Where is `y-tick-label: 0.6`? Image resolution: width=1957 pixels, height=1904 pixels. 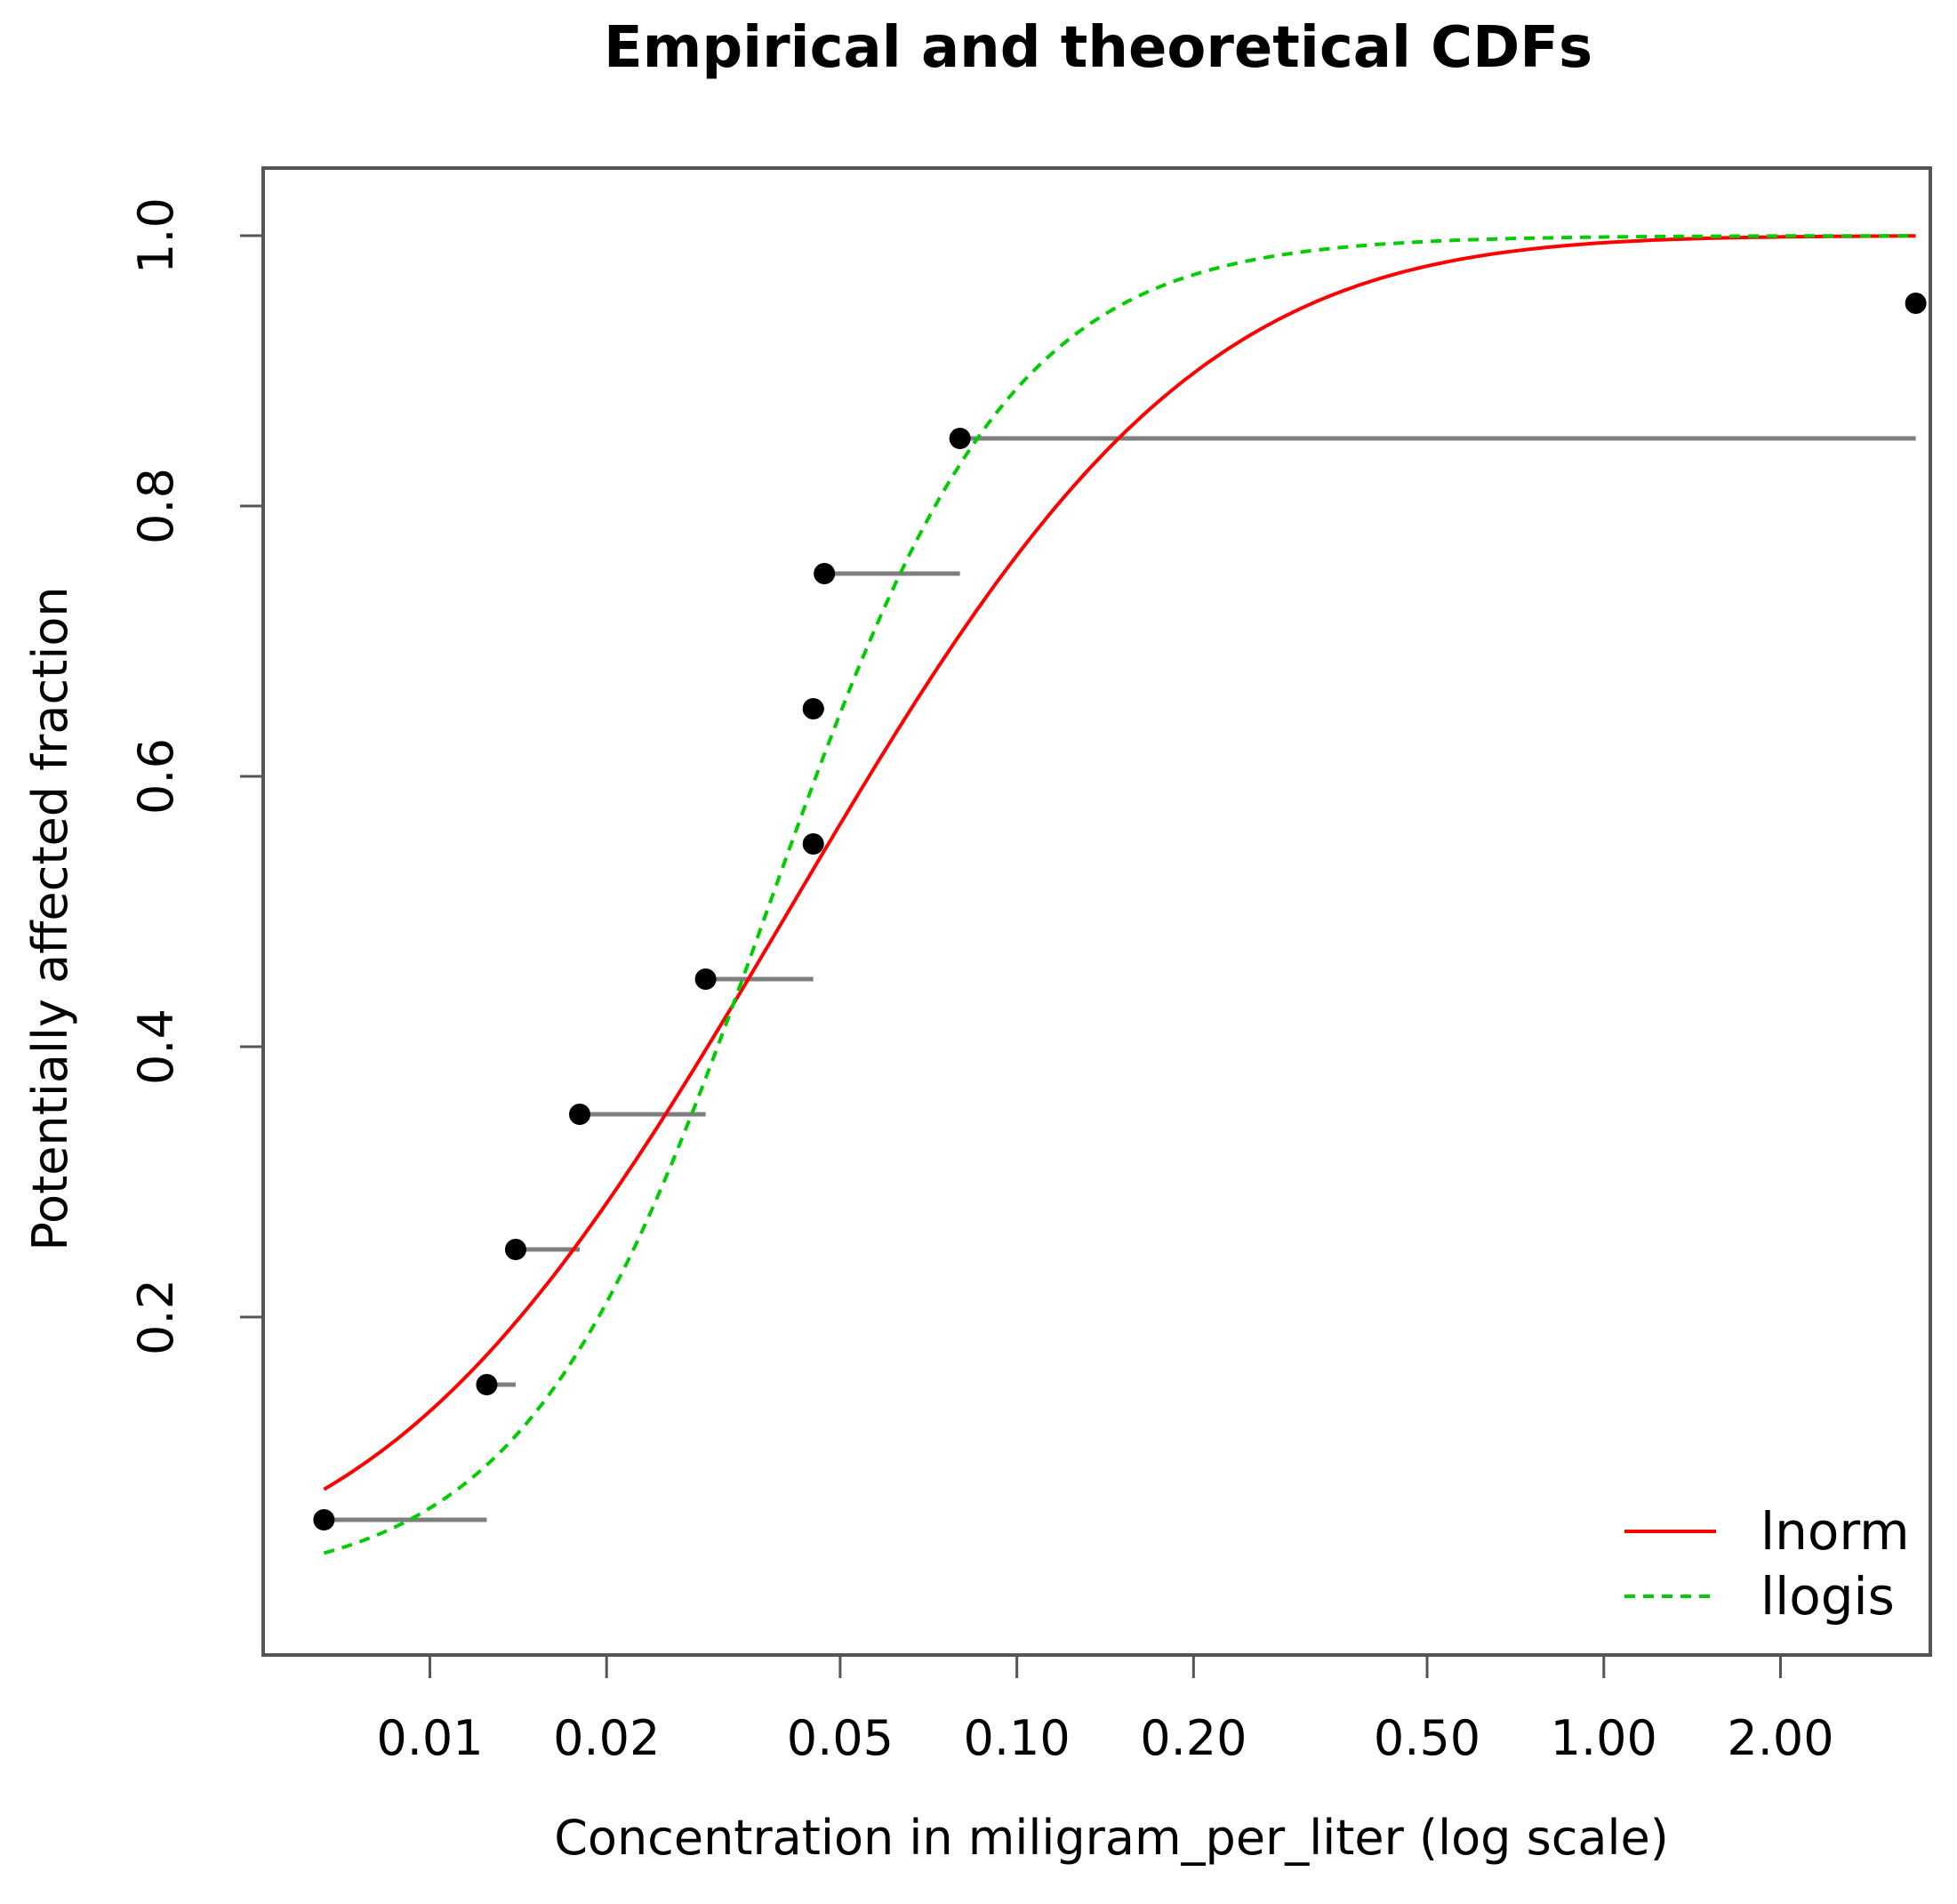
y-tick-label: 0.6 is located at coordinates (156, 776).